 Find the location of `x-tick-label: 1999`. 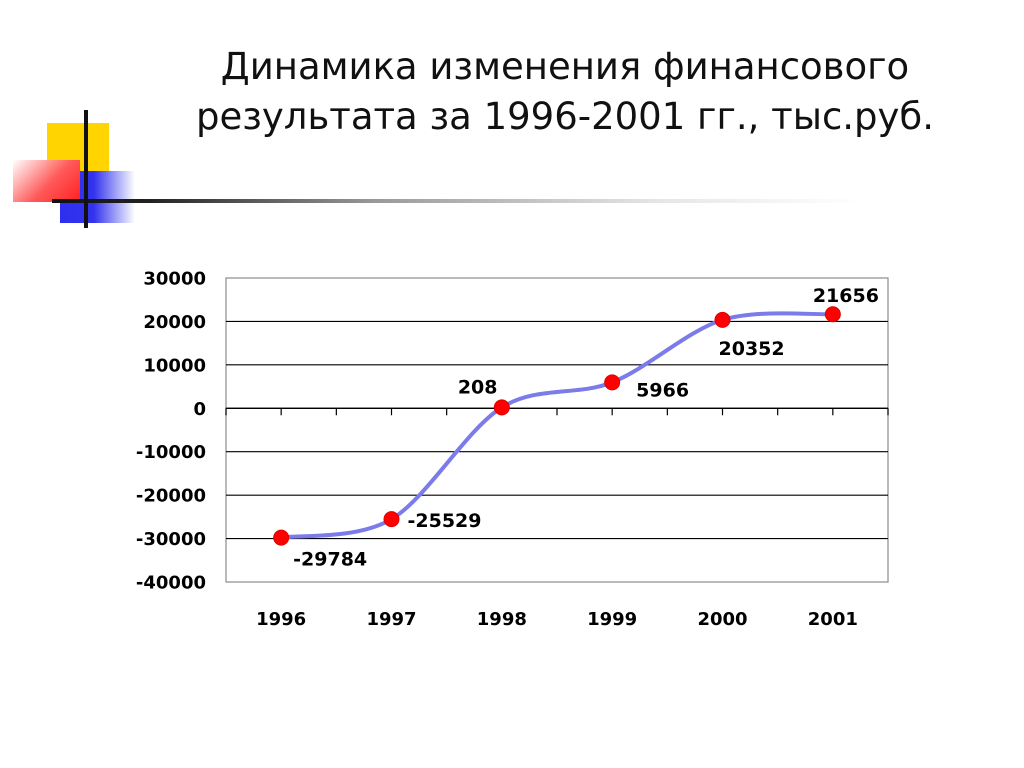

x-tick-label: 1999 is located at coordinates (612, 619).